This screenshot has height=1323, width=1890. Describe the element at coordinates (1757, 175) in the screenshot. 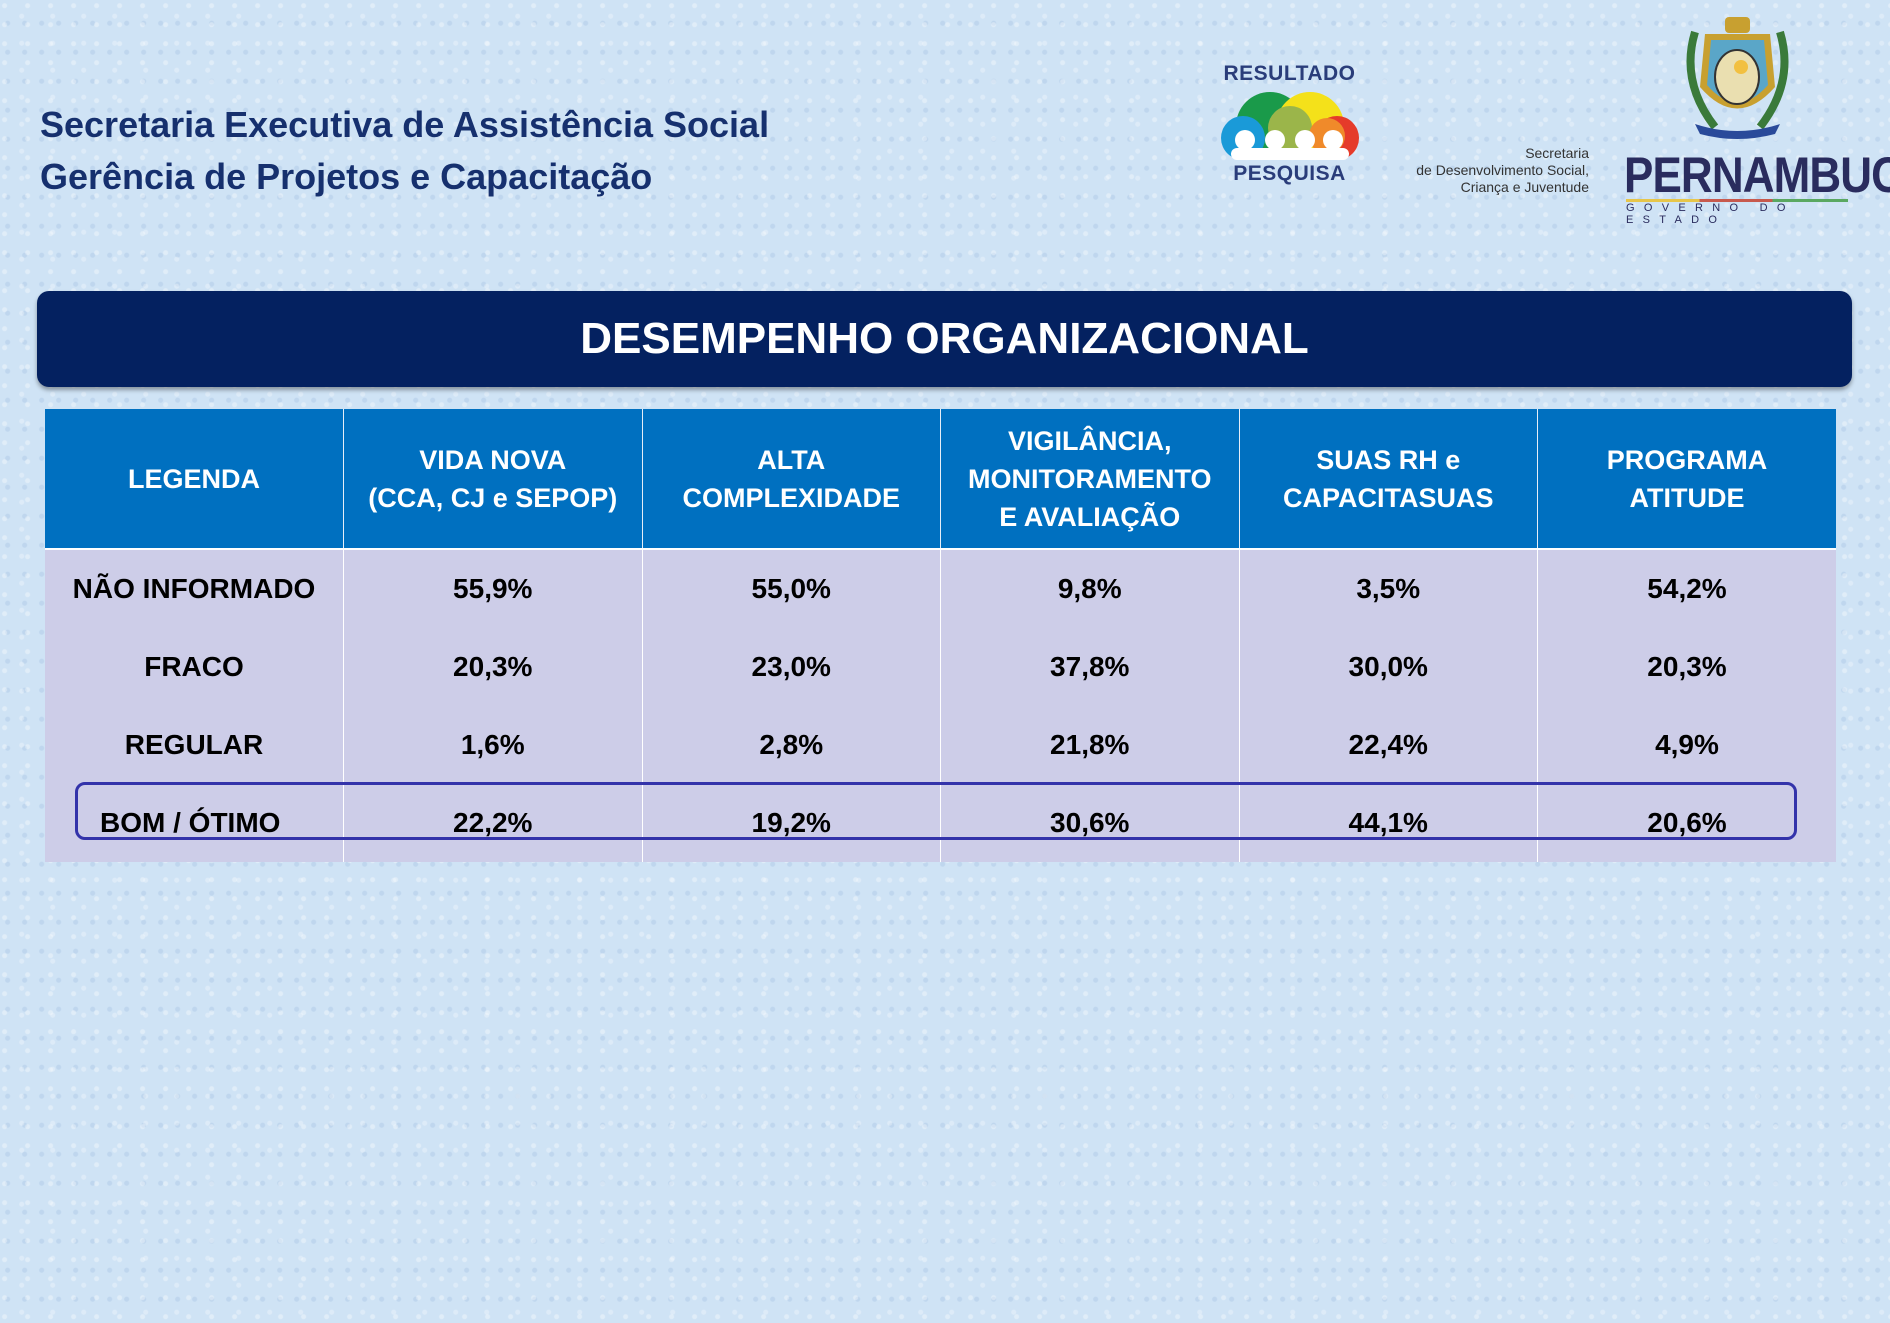

I see `pernambuco-wordmark: PERNAMBUCO` at that location.